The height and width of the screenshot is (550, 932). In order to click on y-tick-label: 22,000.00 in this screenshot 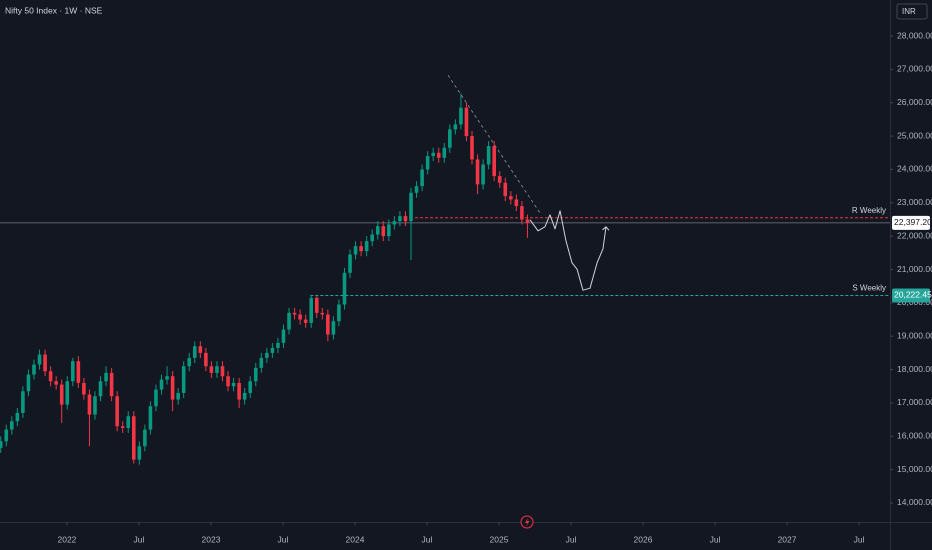, I will do `click(914, 235)`.